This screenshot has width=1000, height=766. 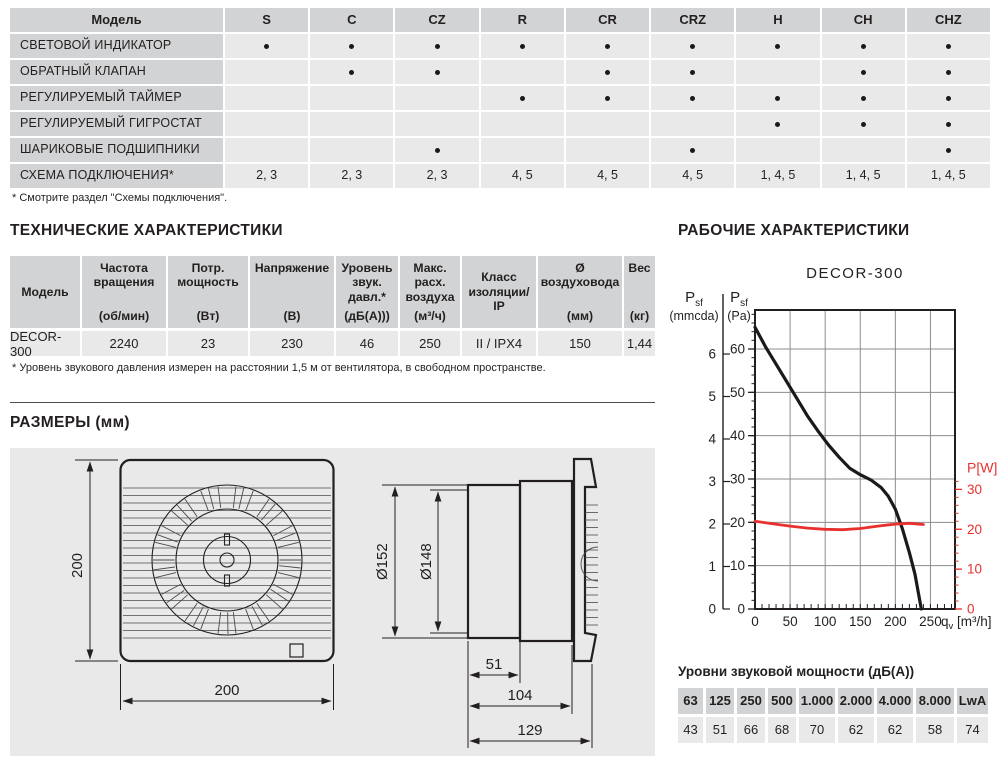 I want to click on tech-header-cell: Напряжение (В), so click(x=292, y=292).